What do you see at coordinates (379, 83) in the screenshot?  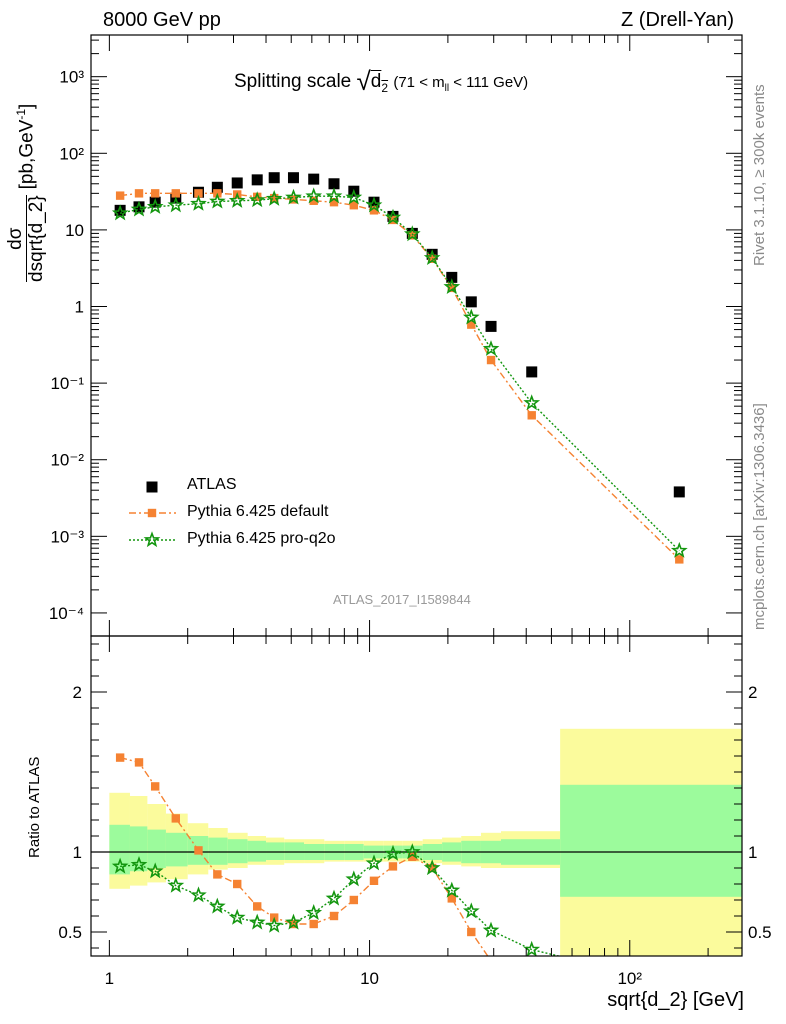 I see `sqrt-argument: d2` at bounding box center [379, 83].